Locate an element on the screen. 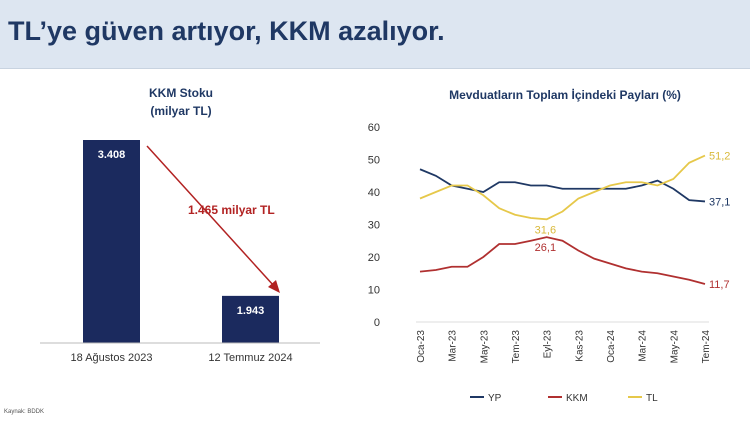 The width and height of the screenshot is (750, 422). x-tick-label: Kas-23 is located at coordinates (579, 346).